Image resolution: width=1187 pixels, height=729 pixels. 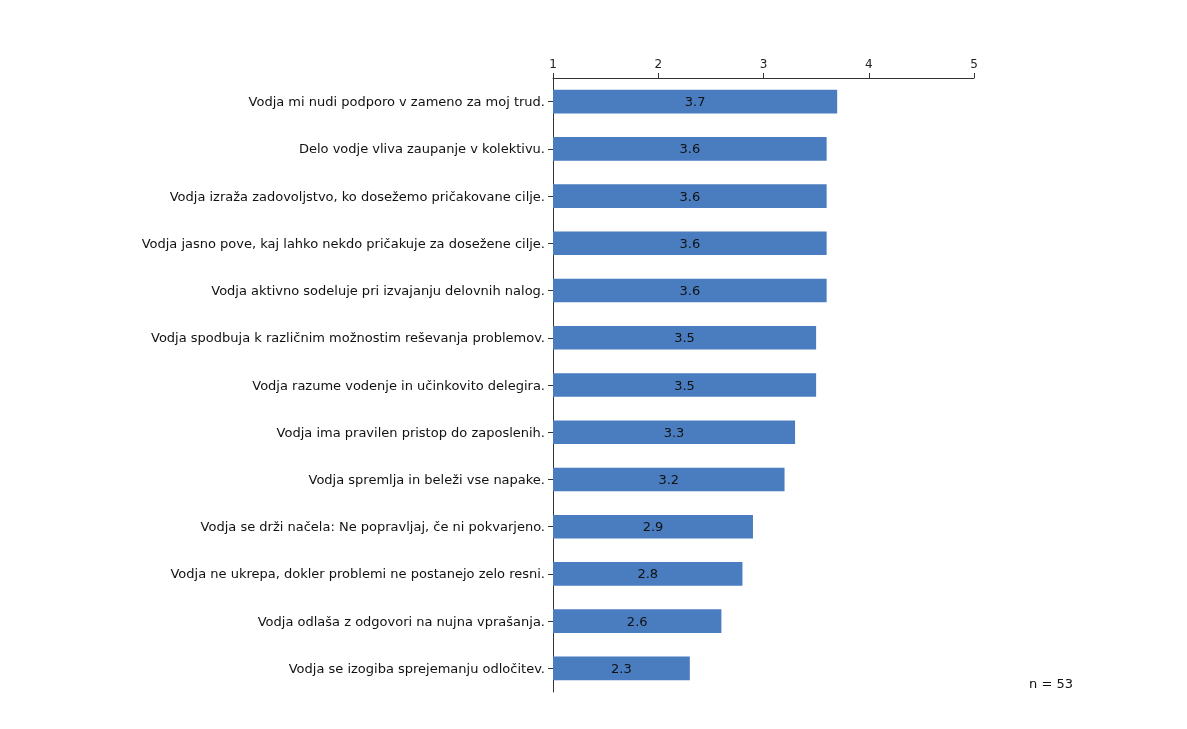 I want to click on y-tick-label: Vodja ima pravilen pristop do zaposlenih., so click(x=410, y=432).